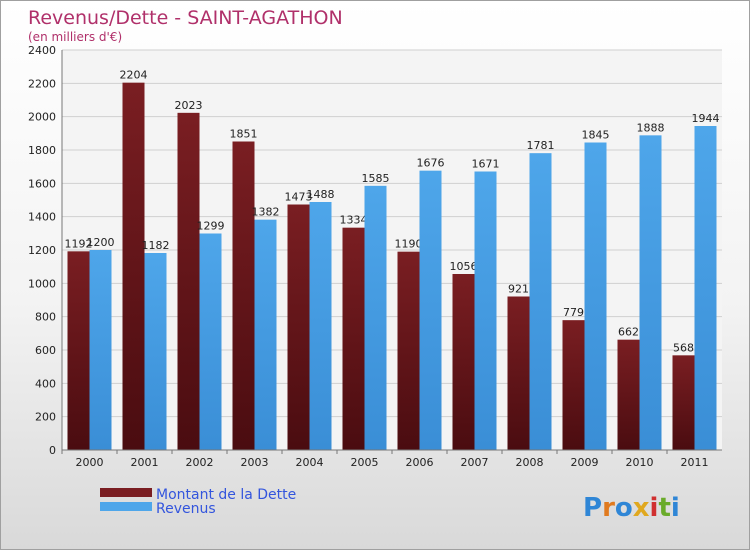 This screenshot has height=550, width=750. Describe the element at coordinates (75, 37) in the screenshot. I see `chart-subtitle: (en milliers d'€)` at that location.